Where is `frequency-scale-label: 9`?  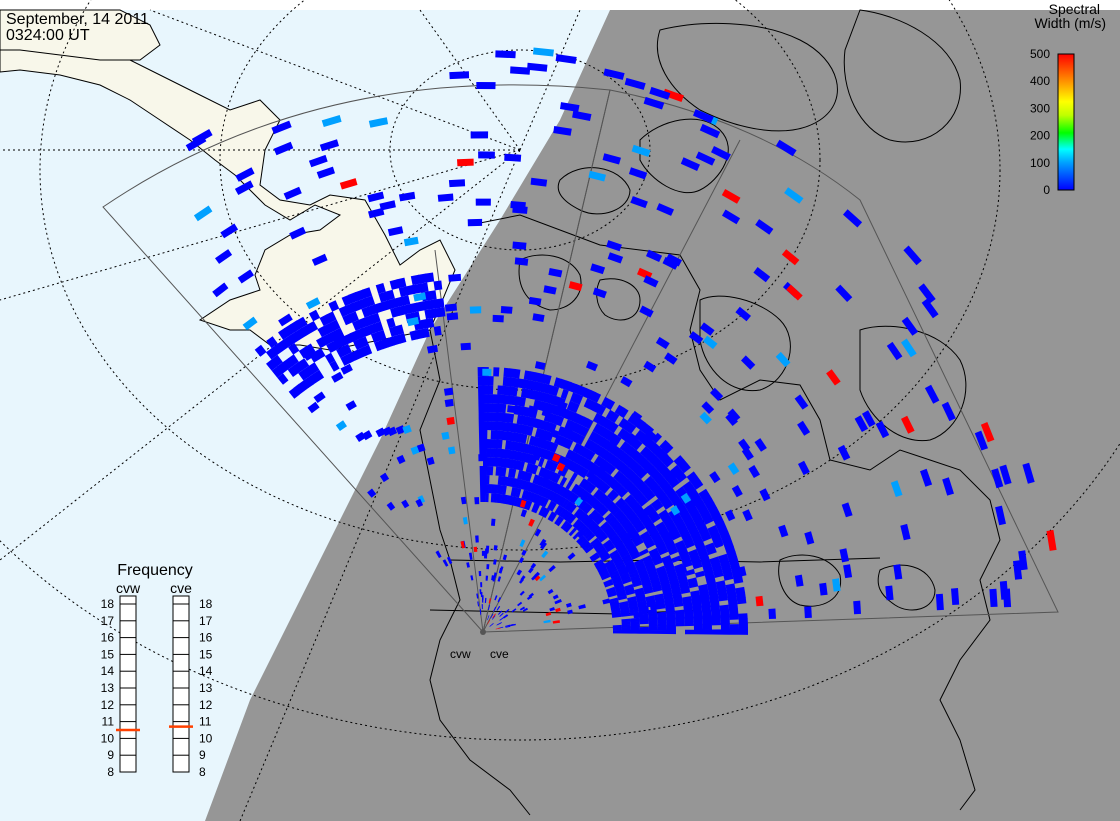
frequency-scale-label: 9 is located at coordinates (110, 755).